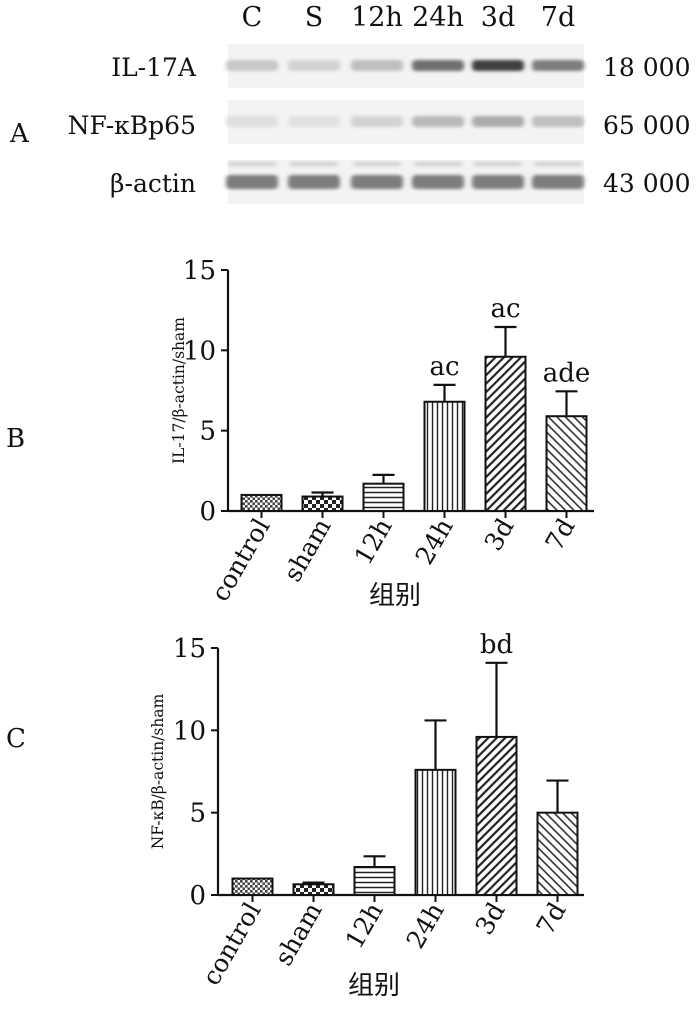 This screenshot has height=1014, width=700. What do you see at coordinates (16, 739) in the screenshot?
I see `panel-label-c: C` at bounding box center [16, 739].